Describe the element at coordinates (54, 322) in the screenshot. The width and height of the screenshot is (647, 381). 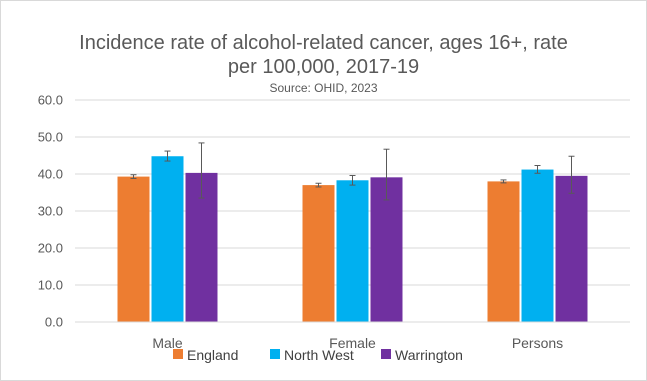
I see `y-tick-label: 0.0` at that location.